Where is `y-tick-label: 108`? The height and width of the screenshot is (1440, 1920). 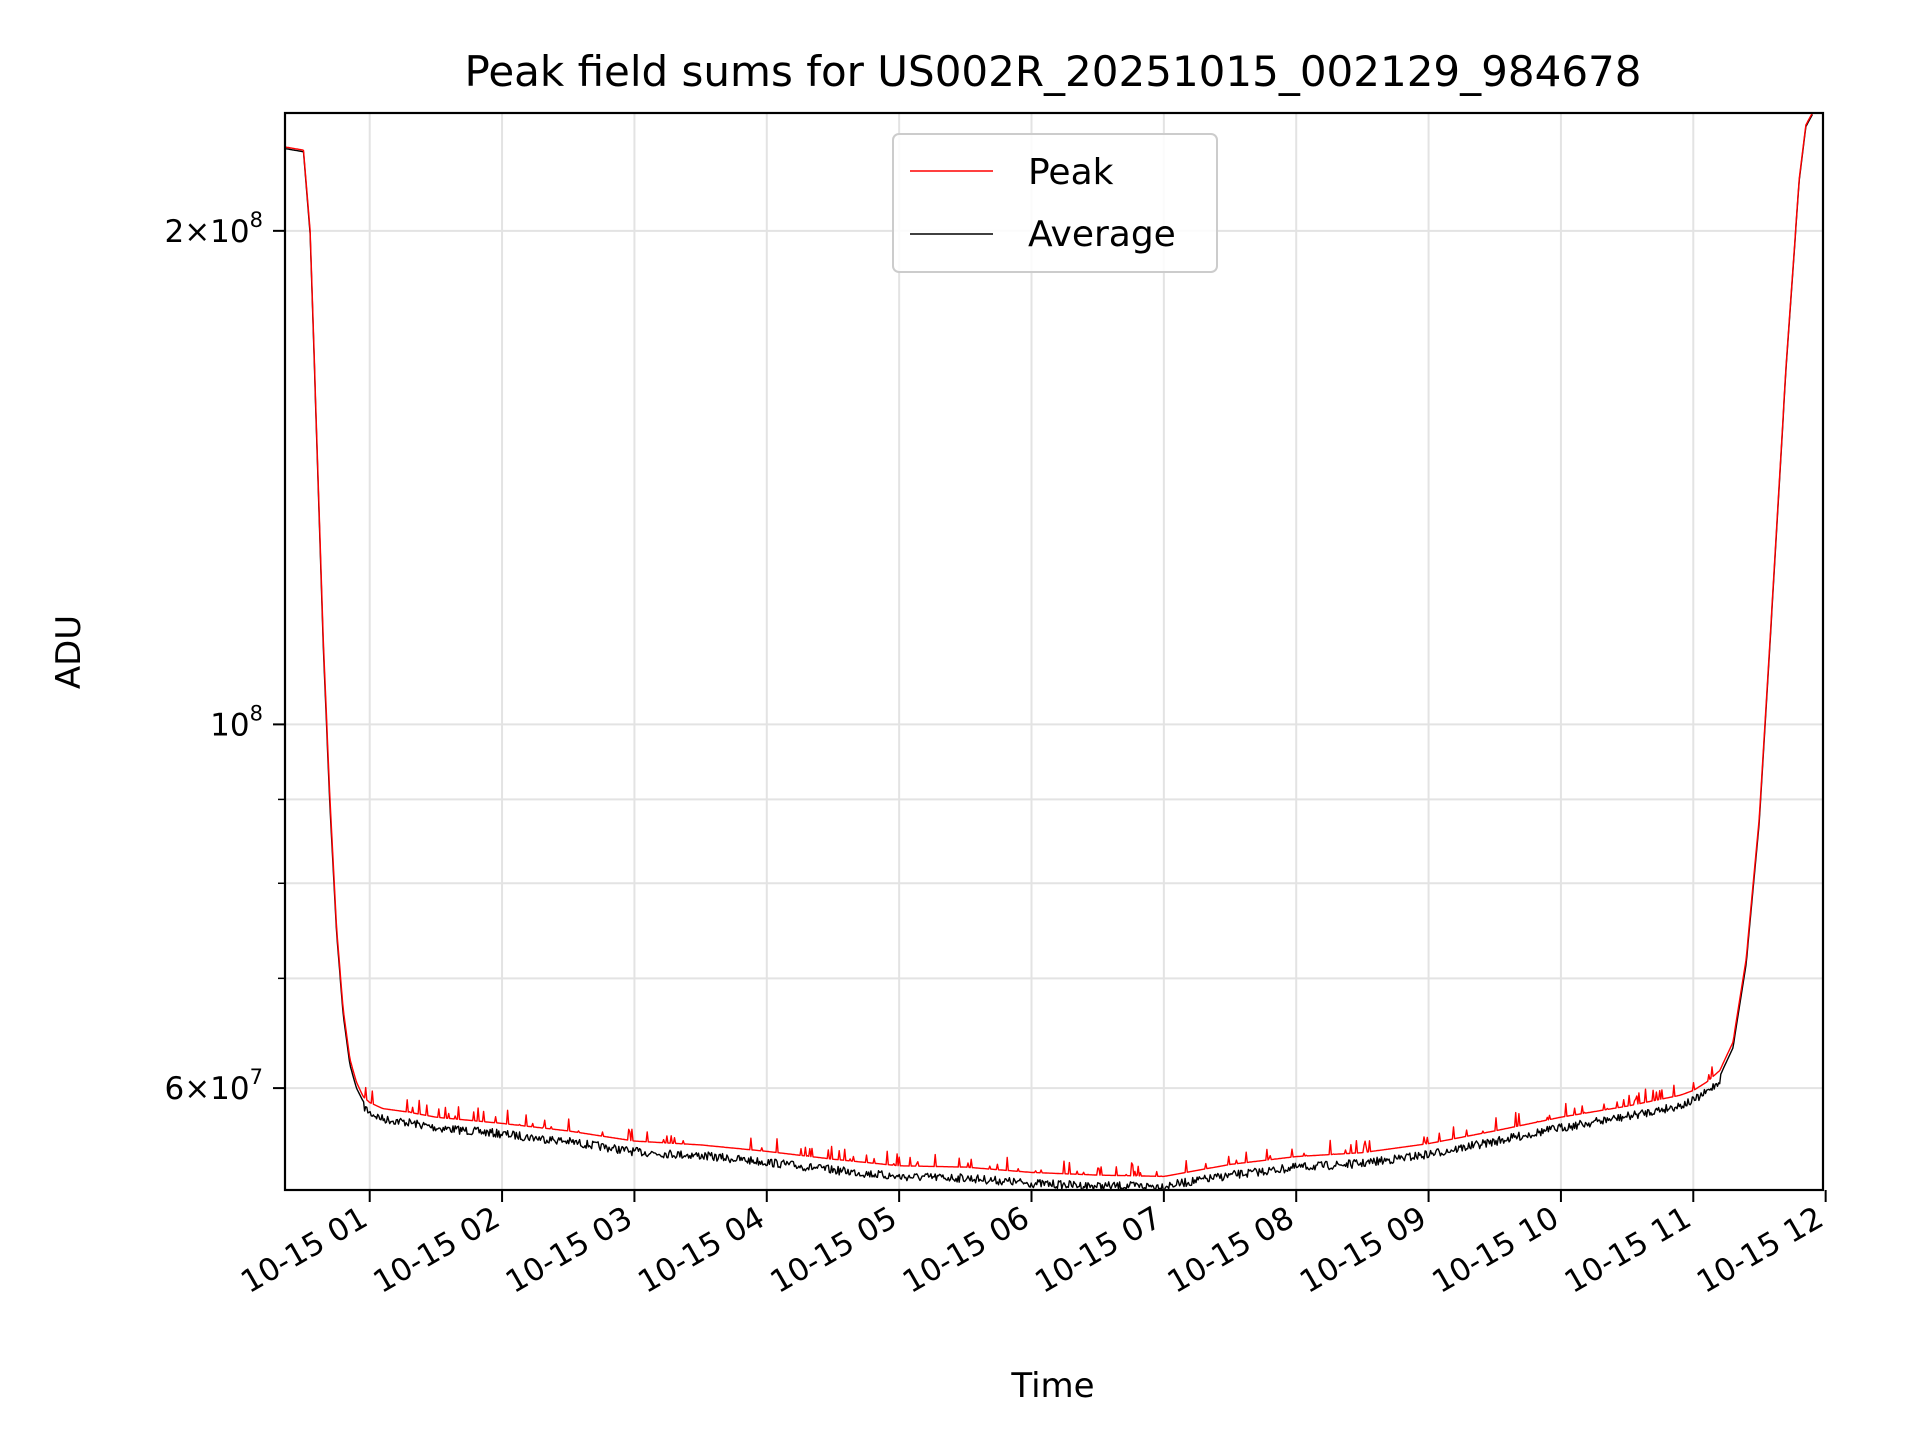 y-tick-label: 108 is located at coordinates (236, 722).